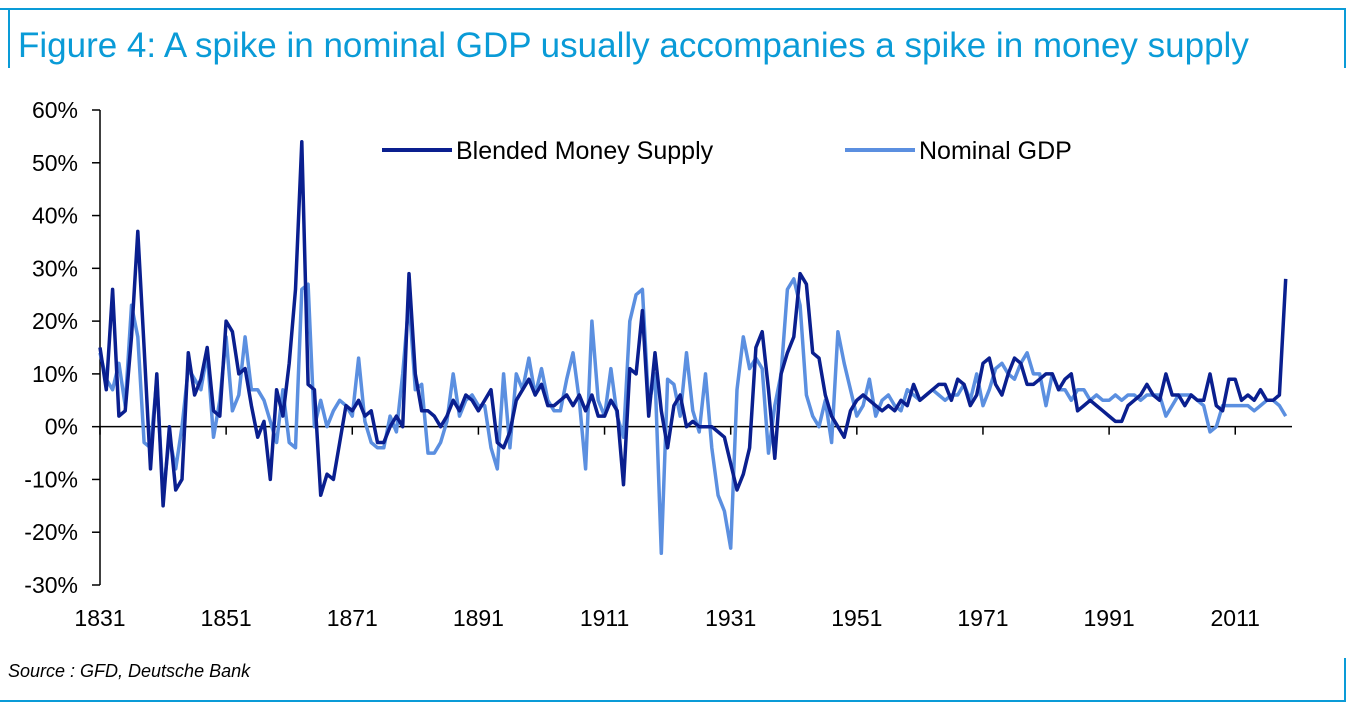 The height and width of the screenshot is (711, 1354). I want to click on x-tick-label: 1951, so click(856, 618).